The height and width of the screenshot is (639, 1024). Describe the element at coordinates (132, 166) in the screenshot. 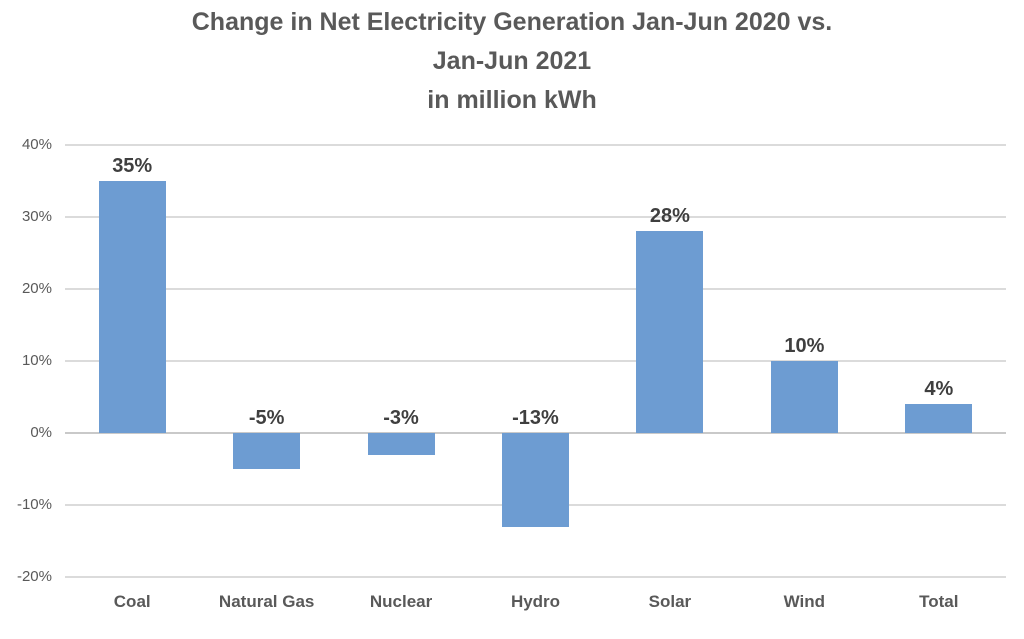

I see `data-label-coal: 35%` at that location.